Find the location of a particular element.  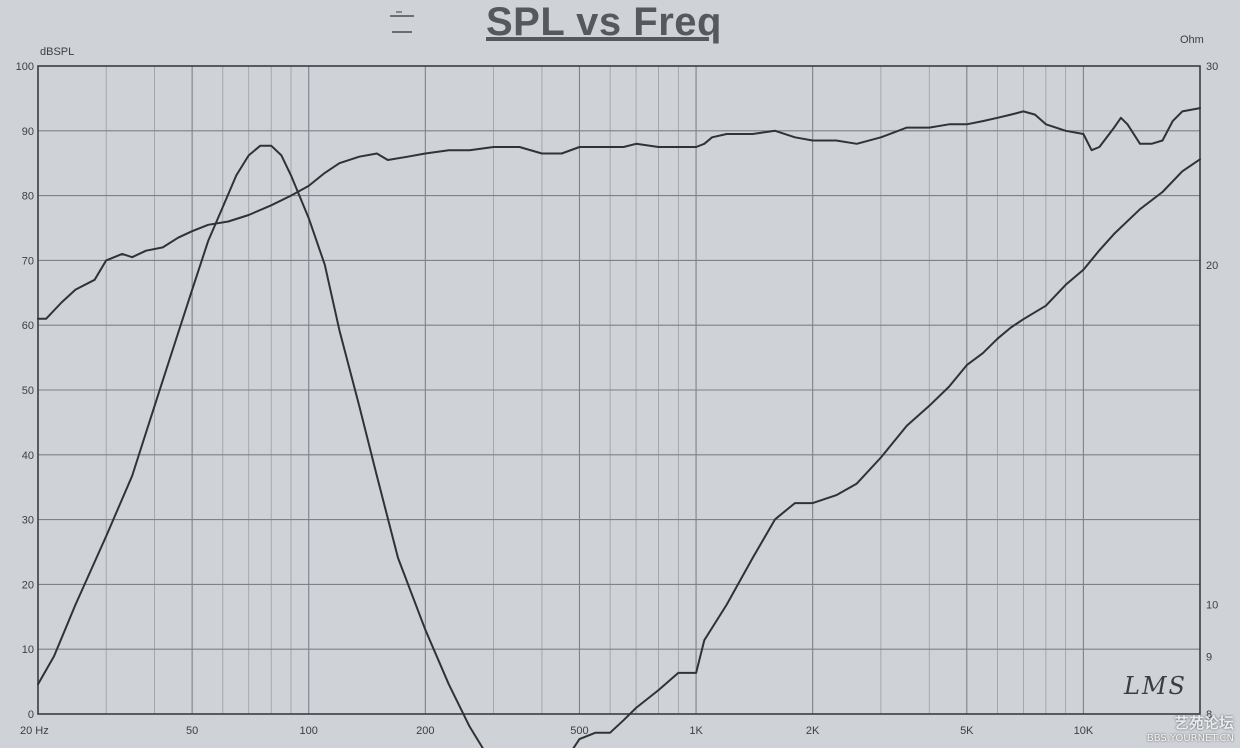

y-tick-label: 100 is located at coordinates (25, 67).